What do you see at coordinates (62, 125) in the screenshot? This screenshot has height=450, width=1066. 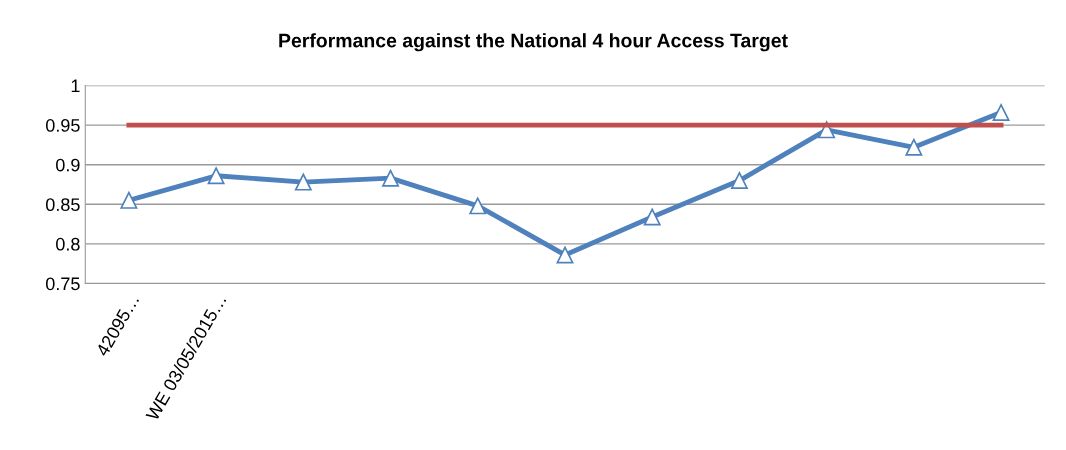 I see `y-tick-label: 0.95` at bounding box center [62, 125].